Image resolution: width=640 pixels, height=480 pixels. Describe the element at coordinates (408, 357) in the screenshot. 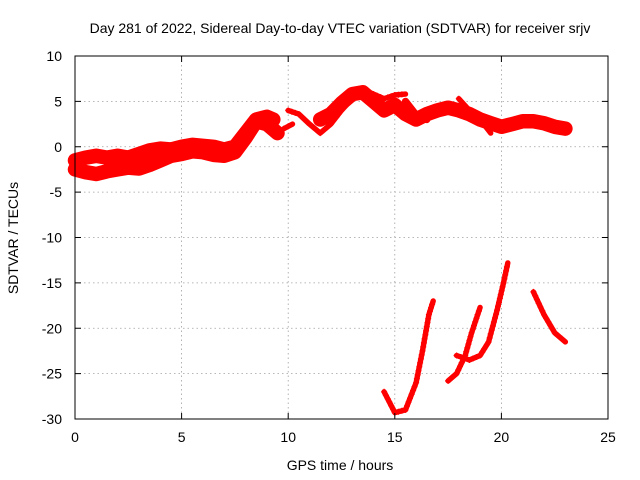

I see `series-seg-f` at that location.